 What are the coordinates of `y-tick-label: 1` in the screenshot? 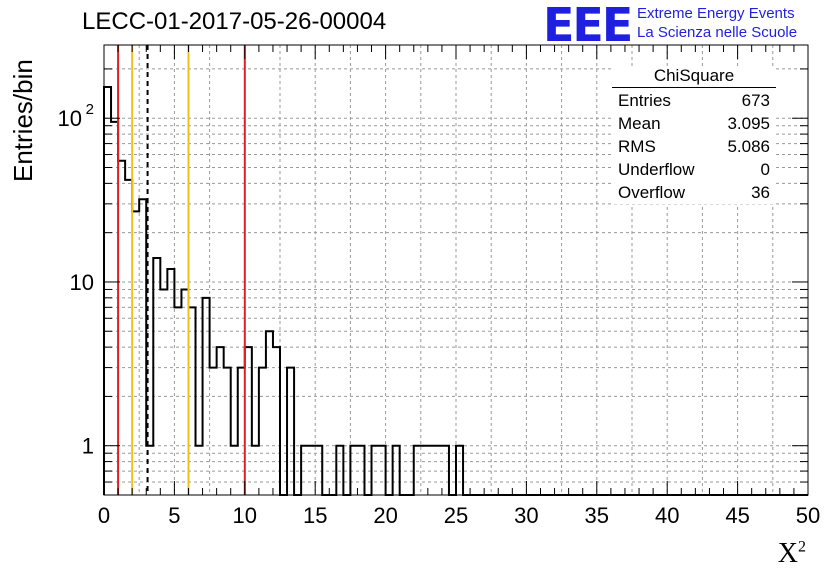 It's located at (88, 446).